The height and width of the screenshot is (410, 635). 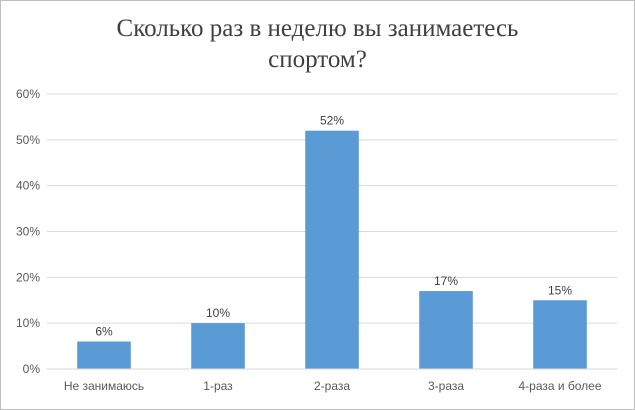 I want to click on data-label: 6%, so click(x=104, y=332).